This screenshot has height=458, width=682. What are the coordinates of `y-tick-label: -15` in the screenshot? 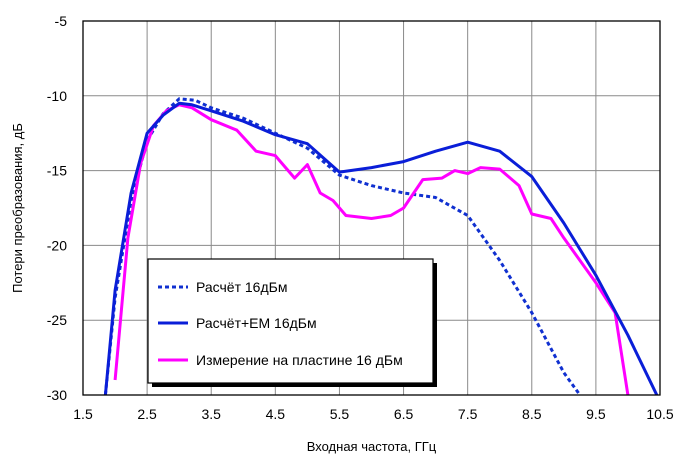 It's located at (57, 171).